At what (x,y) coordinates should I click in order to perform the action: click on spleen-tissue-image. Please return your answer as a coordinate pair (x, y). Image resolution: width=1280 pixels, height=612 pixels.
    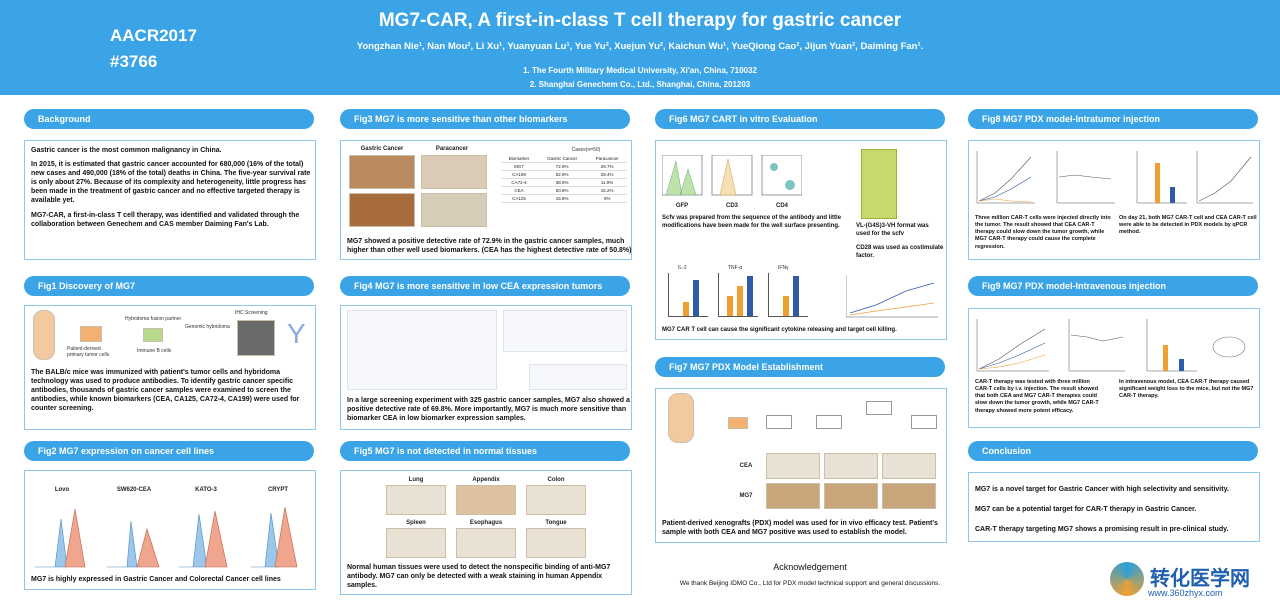
    Looking at the image, I should click on (416, 543).